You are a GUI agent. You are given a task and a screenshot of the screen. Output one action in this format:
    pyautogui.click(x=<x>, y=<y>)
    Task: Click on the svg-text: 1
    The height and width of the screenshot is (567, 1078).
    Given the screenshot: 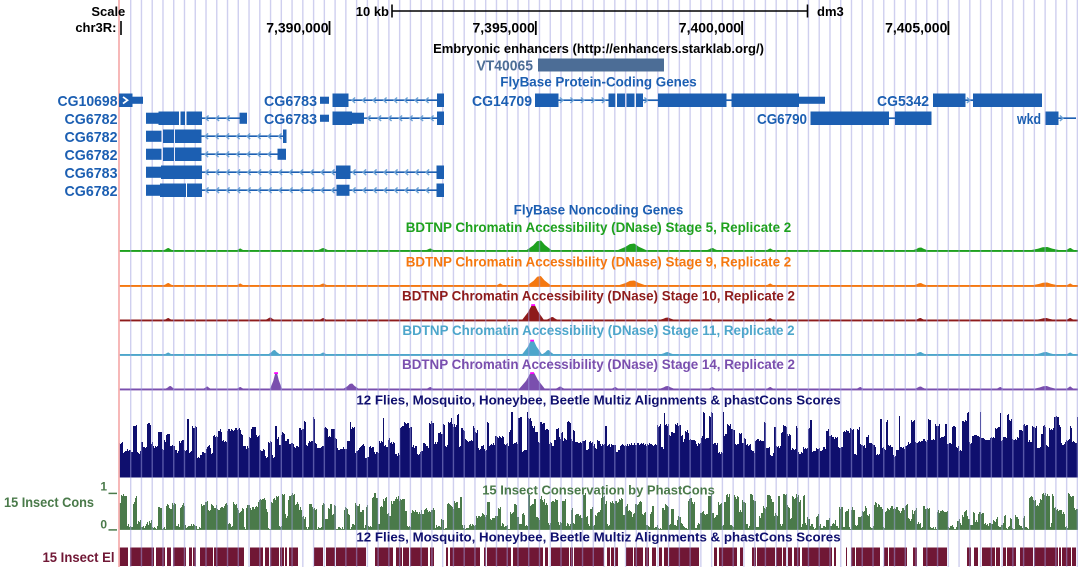 What is the action you would take?
    pyautogui.click(x=103, y=487)
    